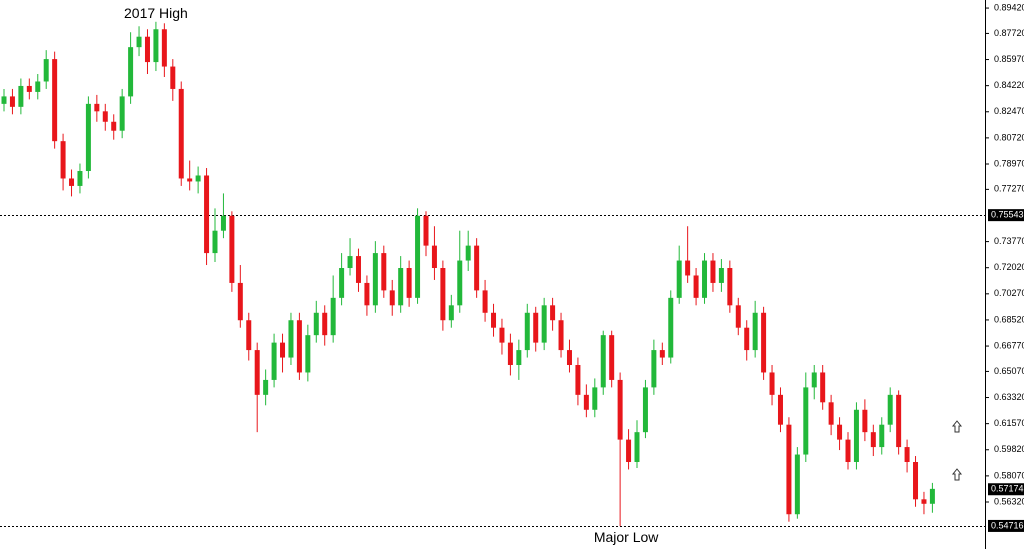 The image size is (1024, 549). I want to click on y-tick-label: 0.77270, so click(1009, 189).